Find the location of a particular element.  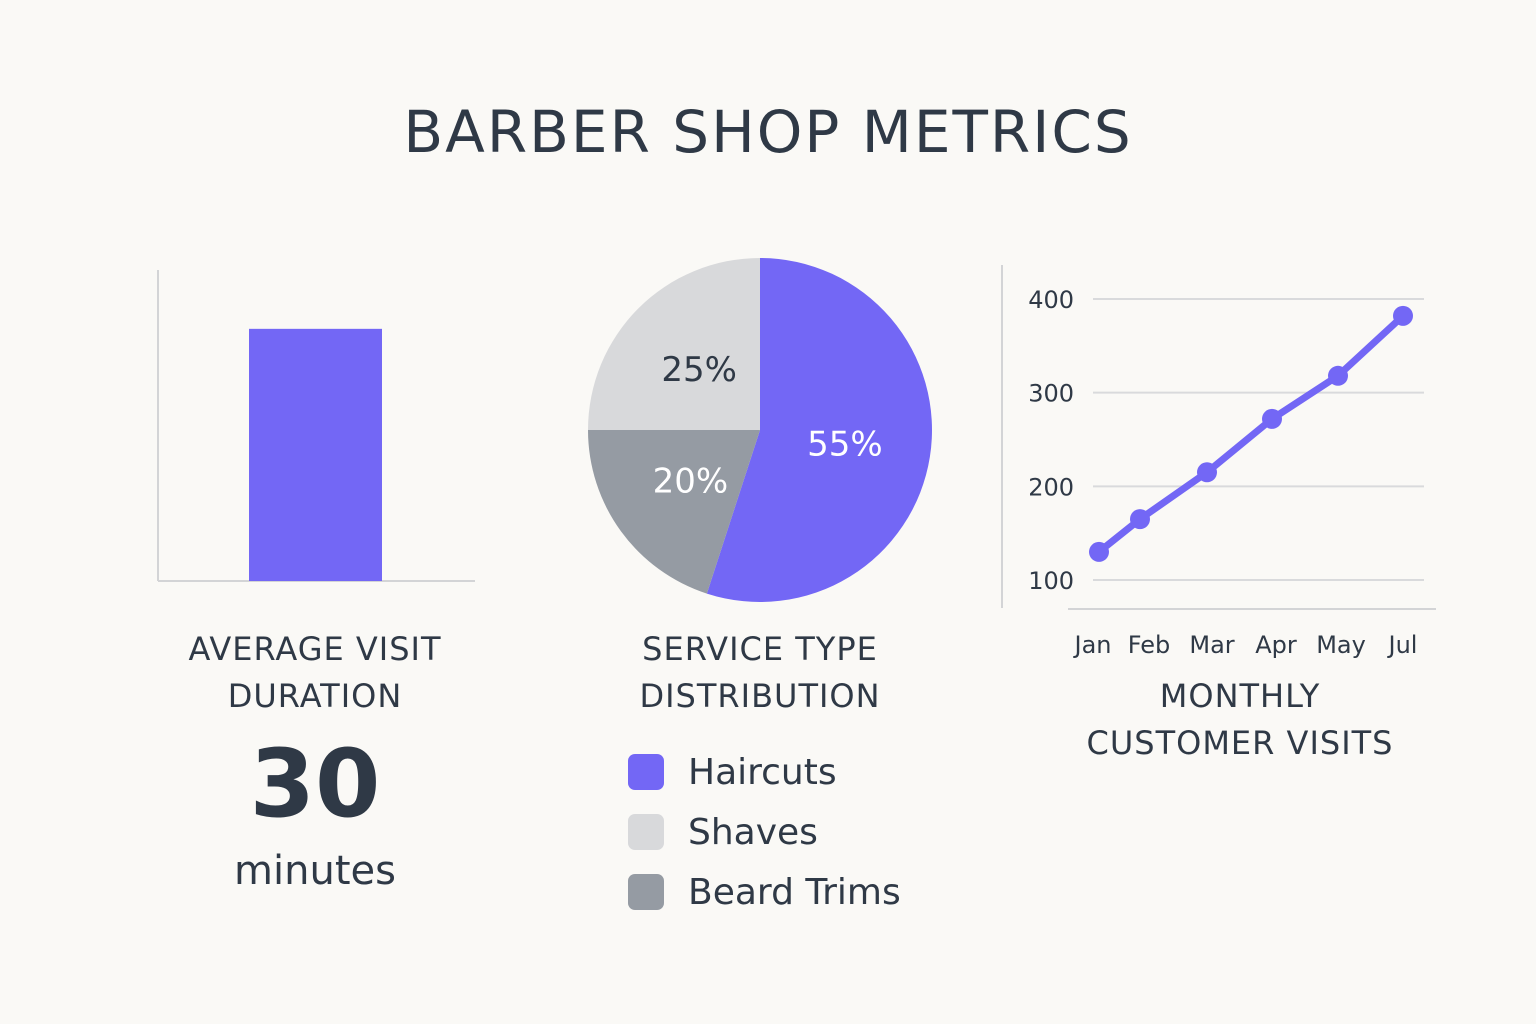

bar is located at coordinates (315, 454).